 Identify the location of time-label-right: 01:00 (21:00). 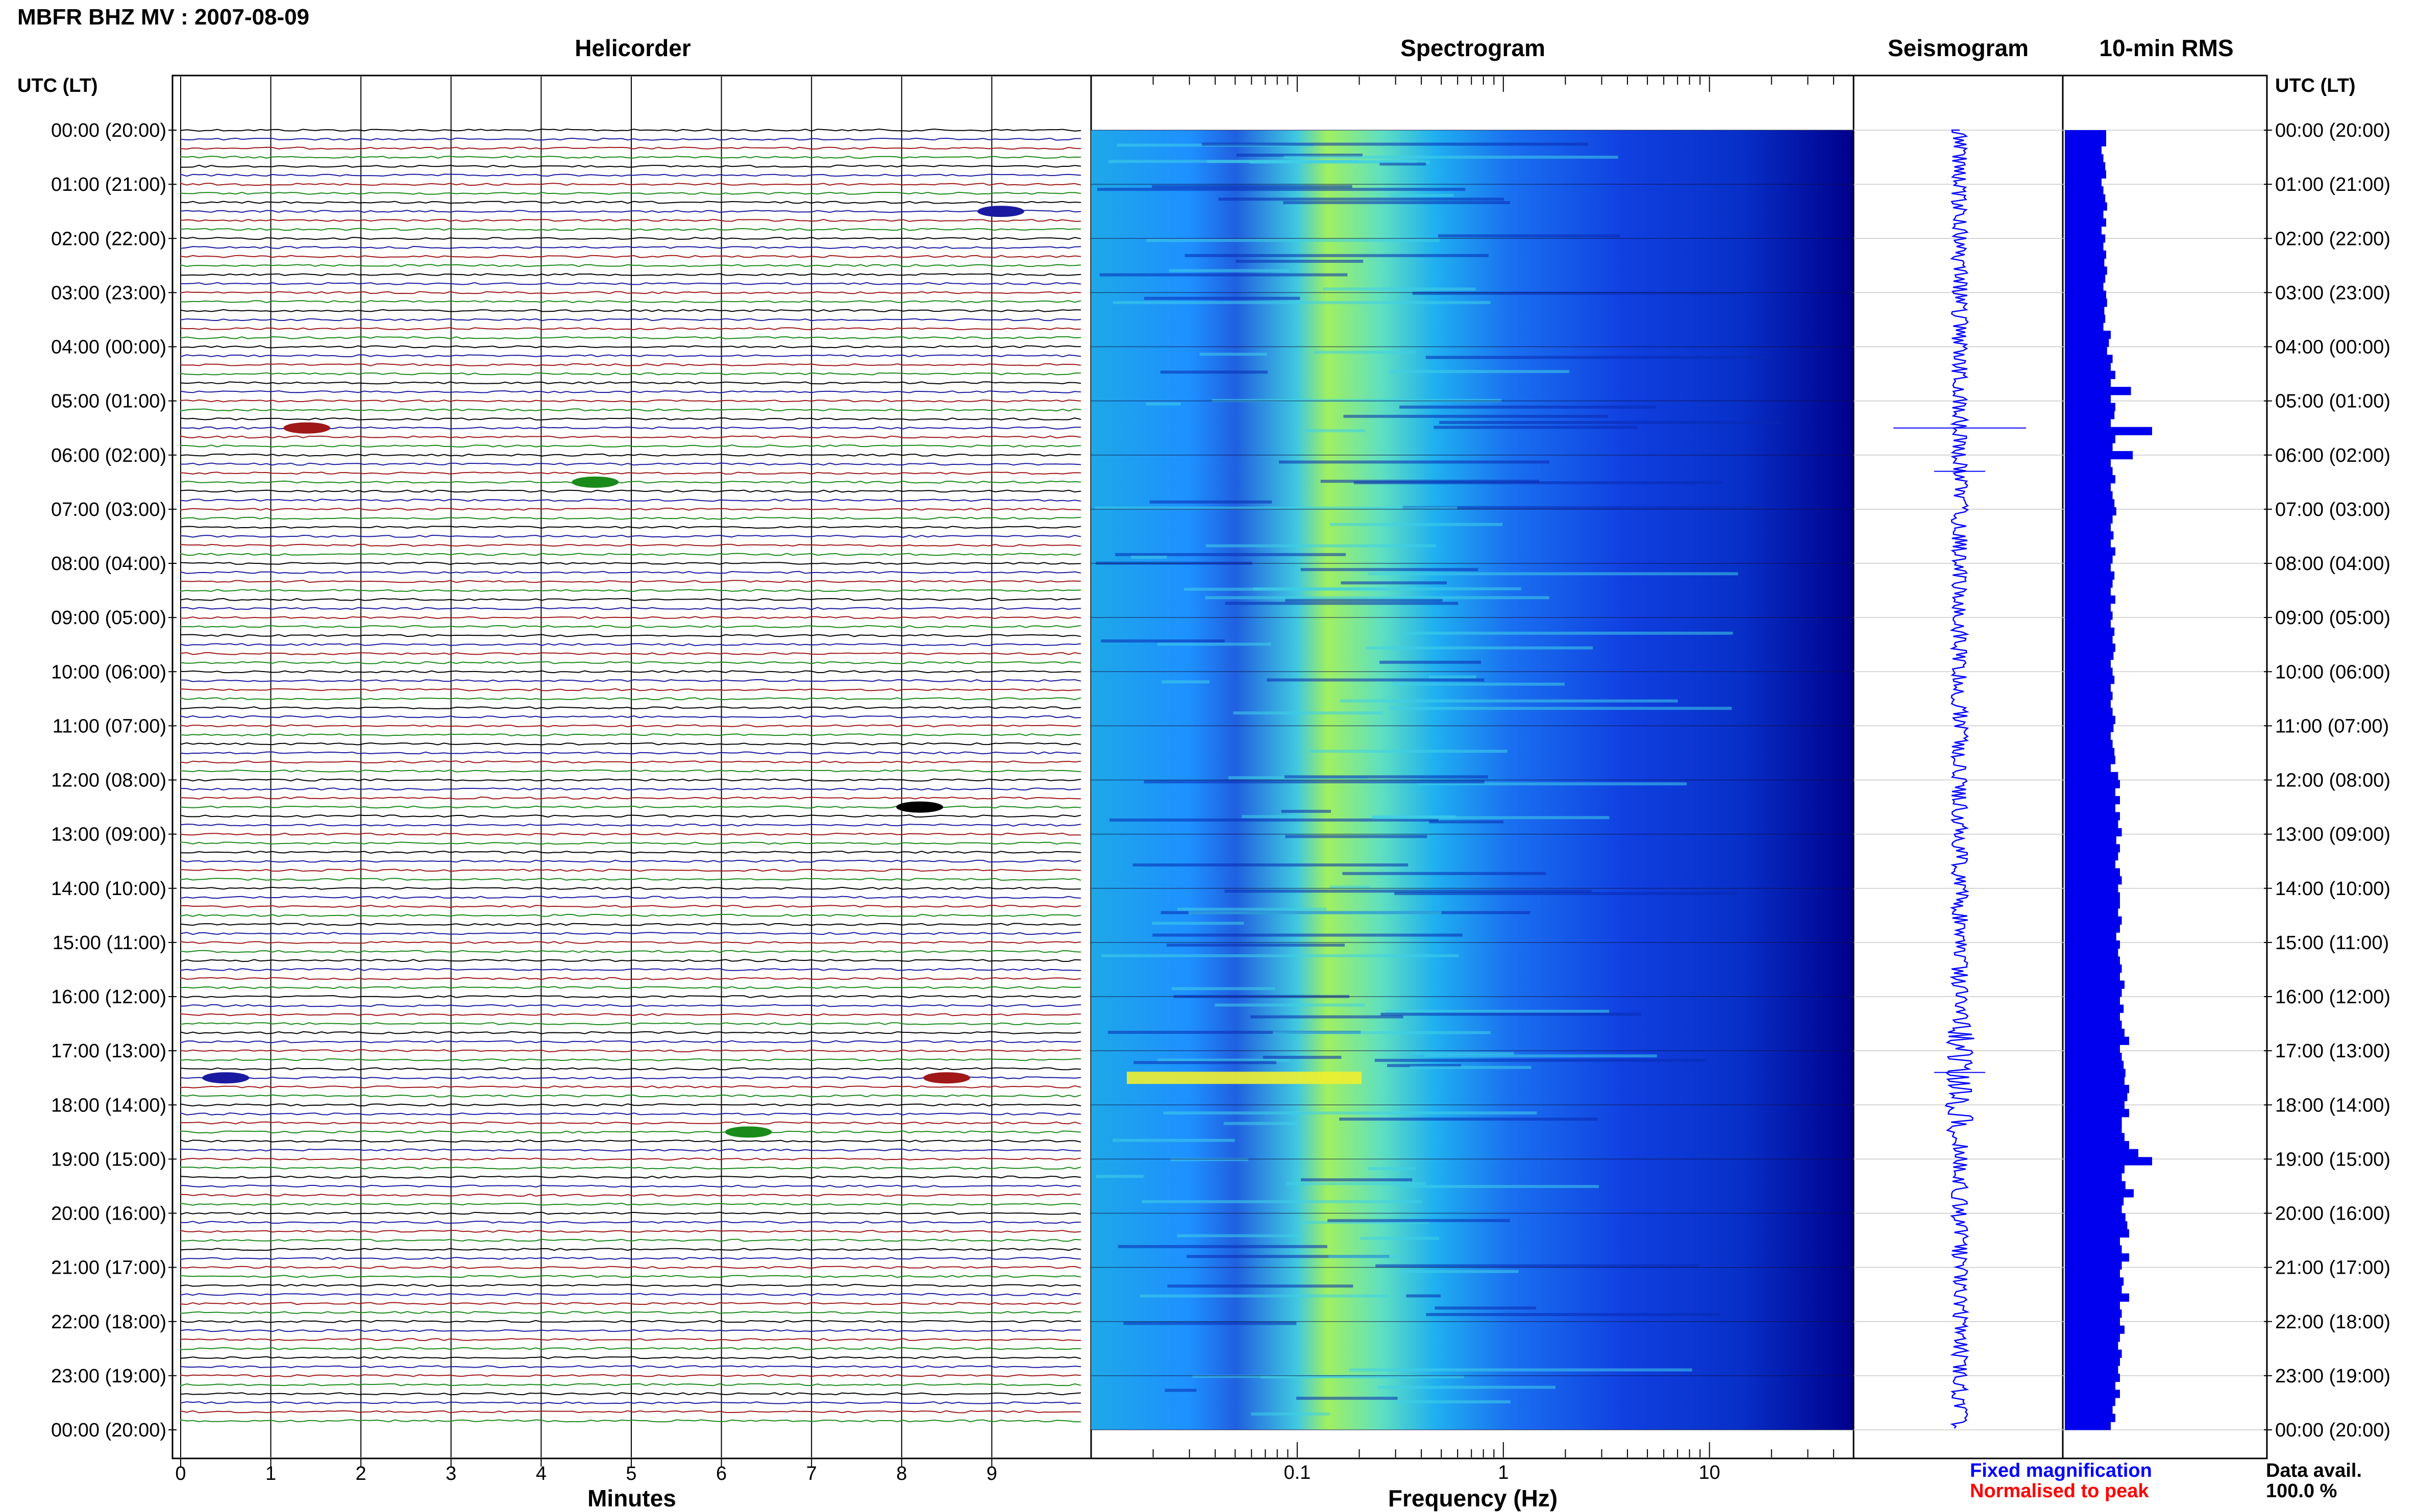
(2332, 184).